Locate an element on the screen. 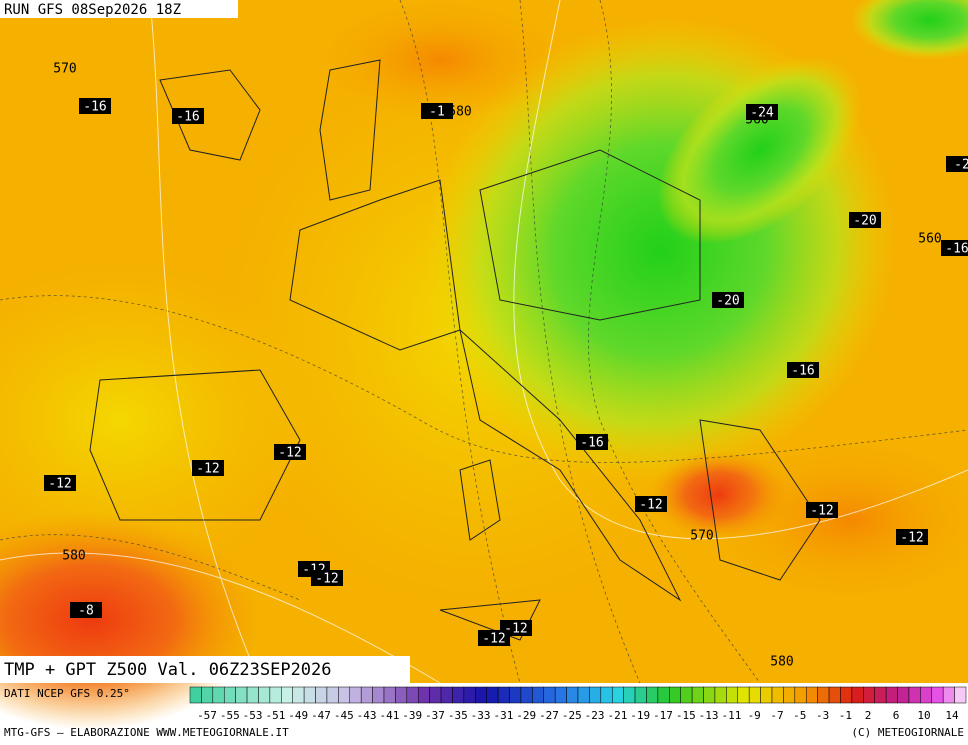 The width and height of the screenshot is (968, 745). colorbar-label: -7 is located at coordinates (776, 715).